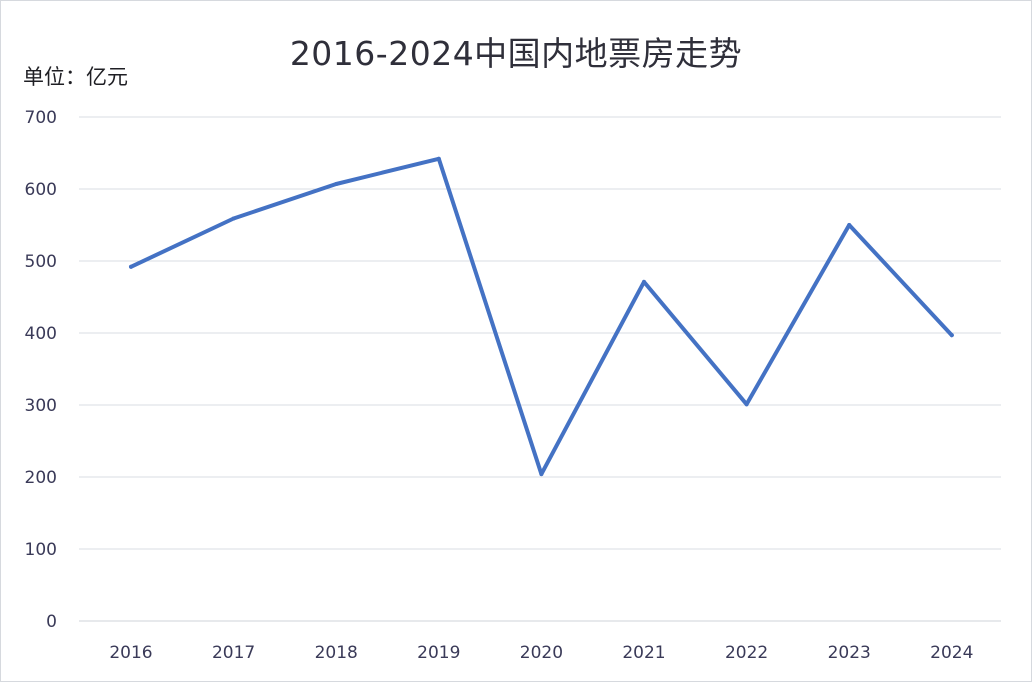  Describe the element at coordinates (41, 118) in the screenshot. I see `y-tick-label: 700` at that location.